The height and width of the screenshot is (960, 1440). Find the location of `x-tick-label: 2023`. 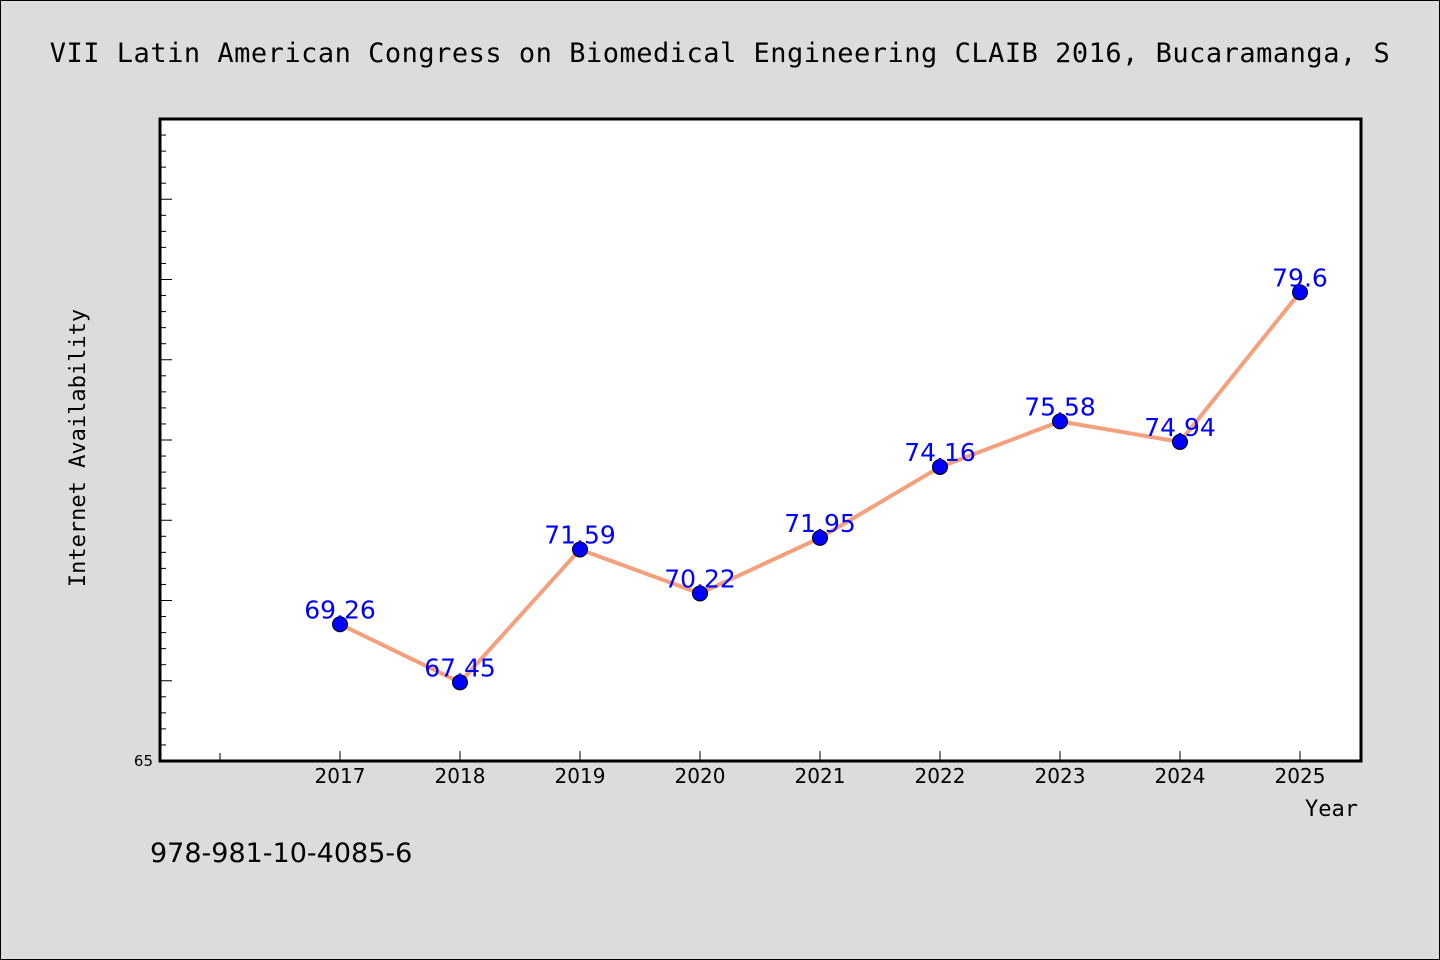

x-tick-label: 2023 is located at coordinates (1060, 776).